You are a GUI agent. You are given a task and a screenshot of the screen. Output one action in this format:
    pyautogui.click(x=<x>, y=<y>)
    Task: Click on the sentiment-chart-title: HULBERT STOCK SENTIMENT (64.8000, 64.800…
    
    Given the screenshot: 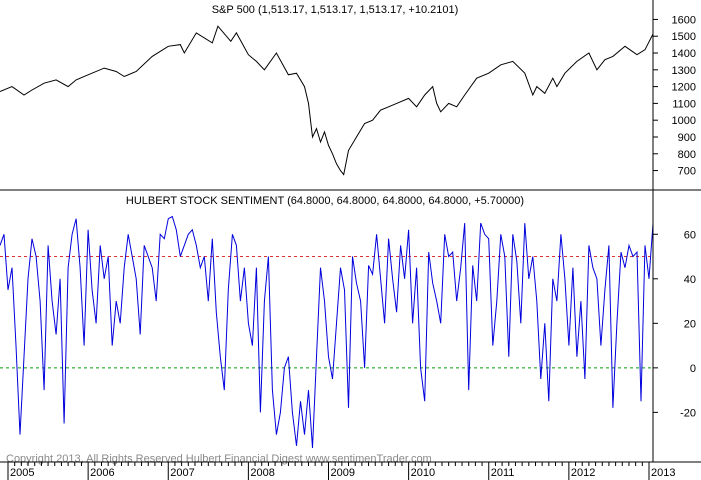 What is the action you would take?
    pyautogui.click(x=325, y=201)
    